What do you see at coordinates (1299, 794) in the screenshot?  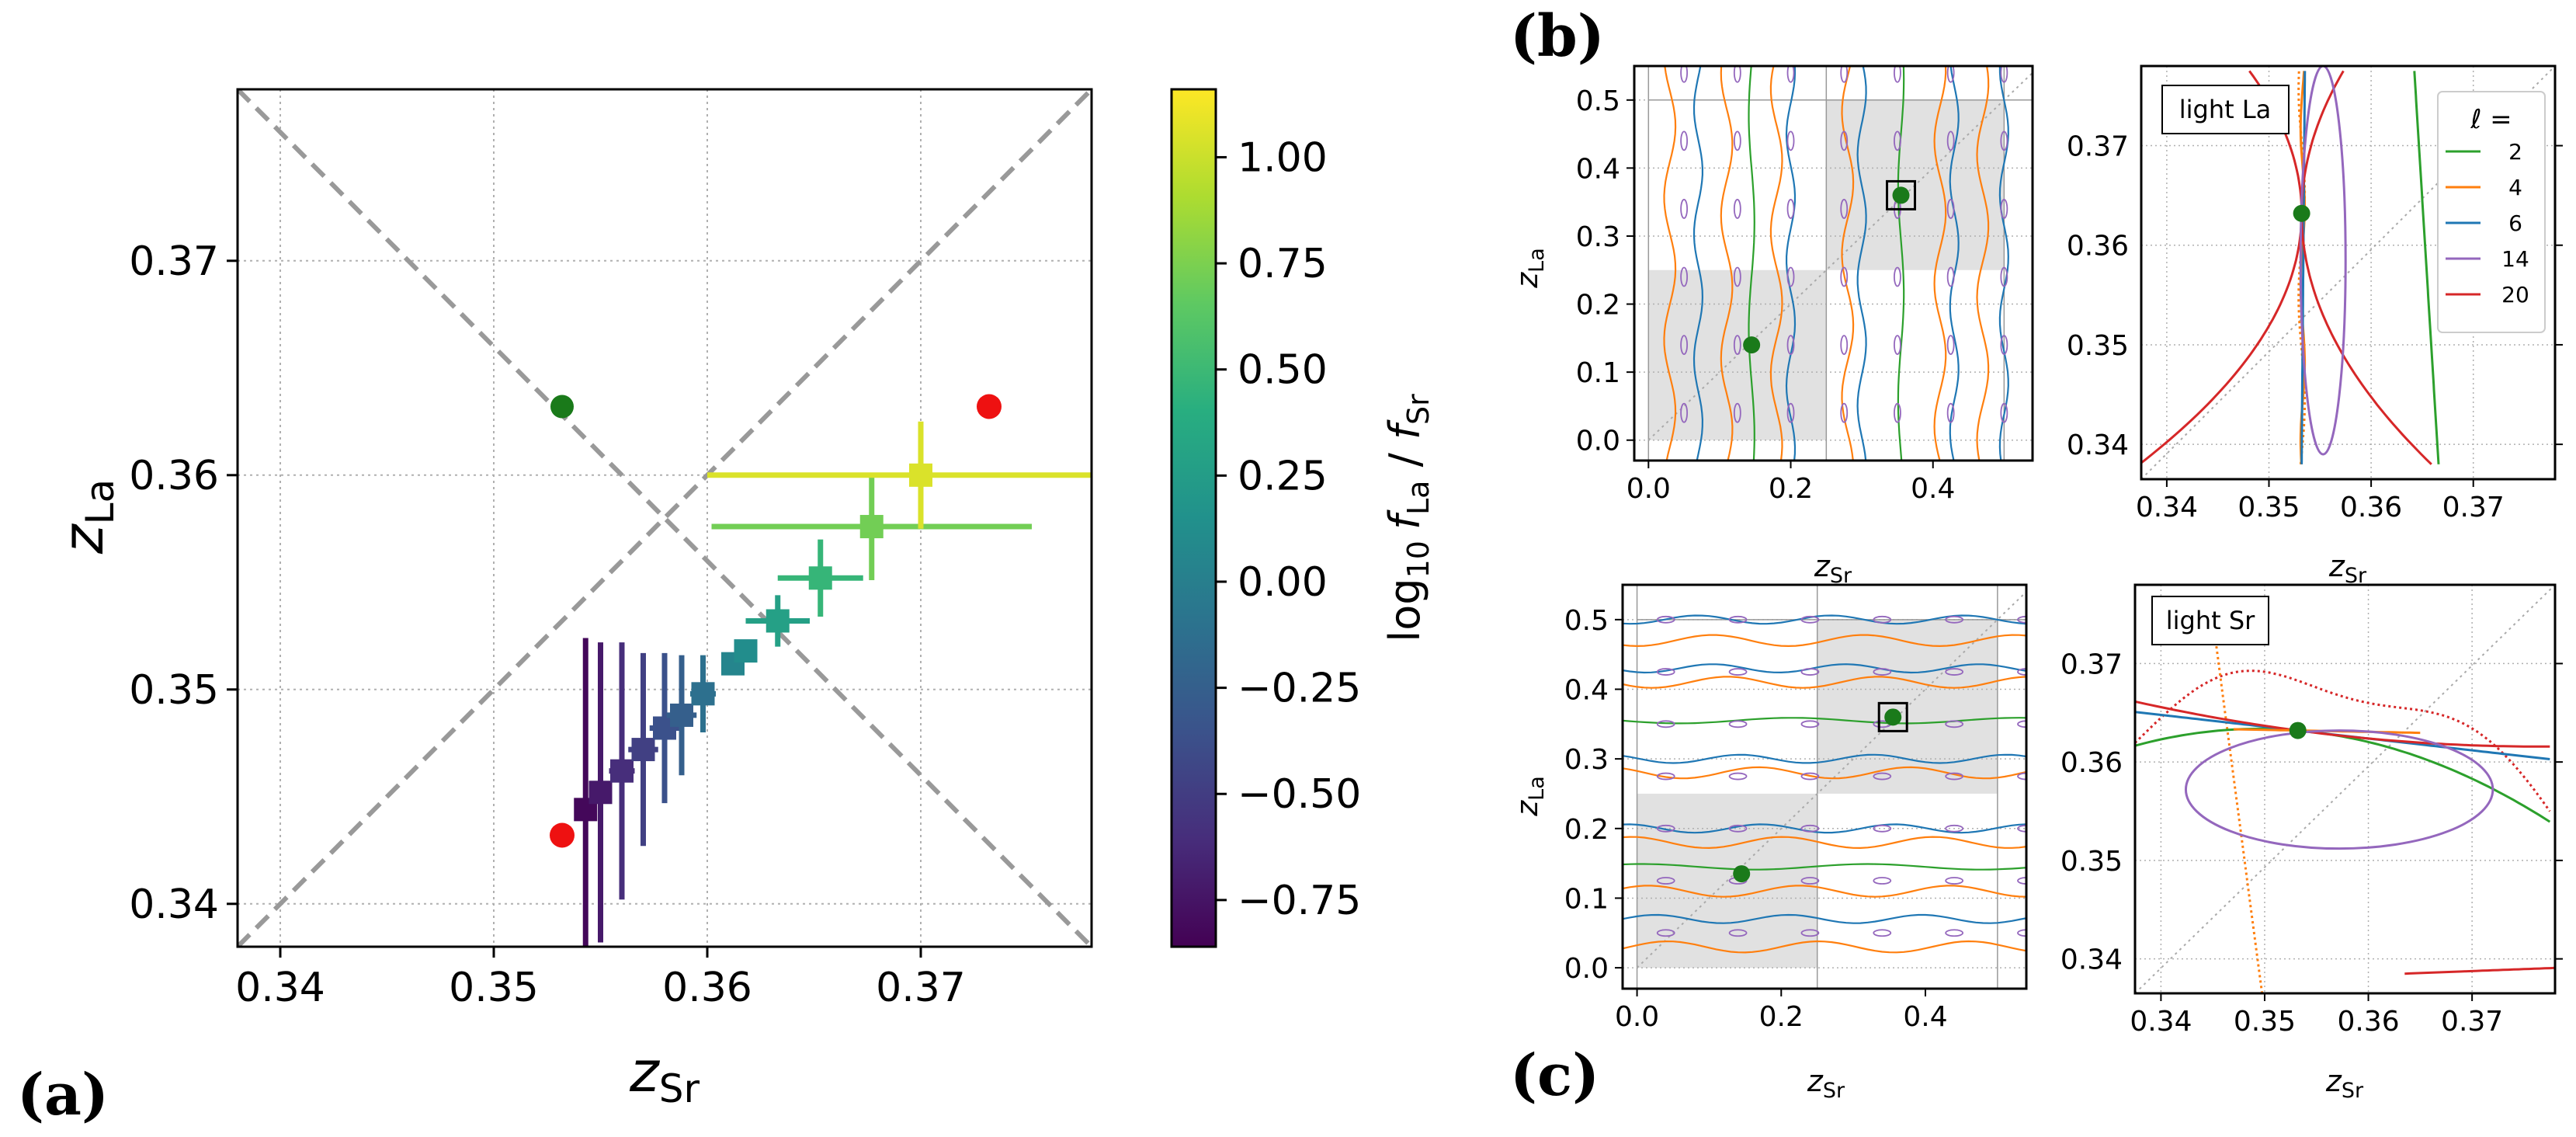 I see `colorbar-tick-label: −0.50` at bounding box center [1299, 794].